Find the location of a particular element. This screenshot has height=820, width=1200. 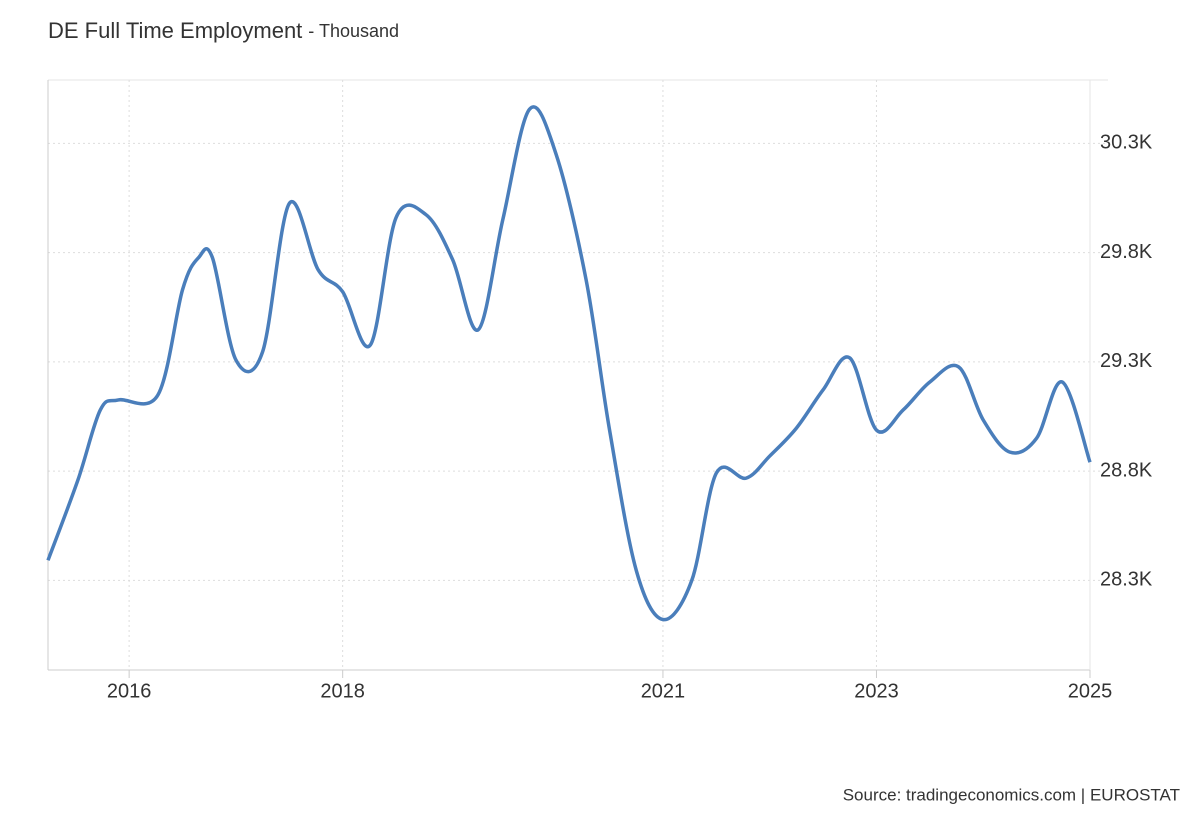

source: Source: tradingeconomics.com | EUROSTAT is located at coordinates (1011, 794).